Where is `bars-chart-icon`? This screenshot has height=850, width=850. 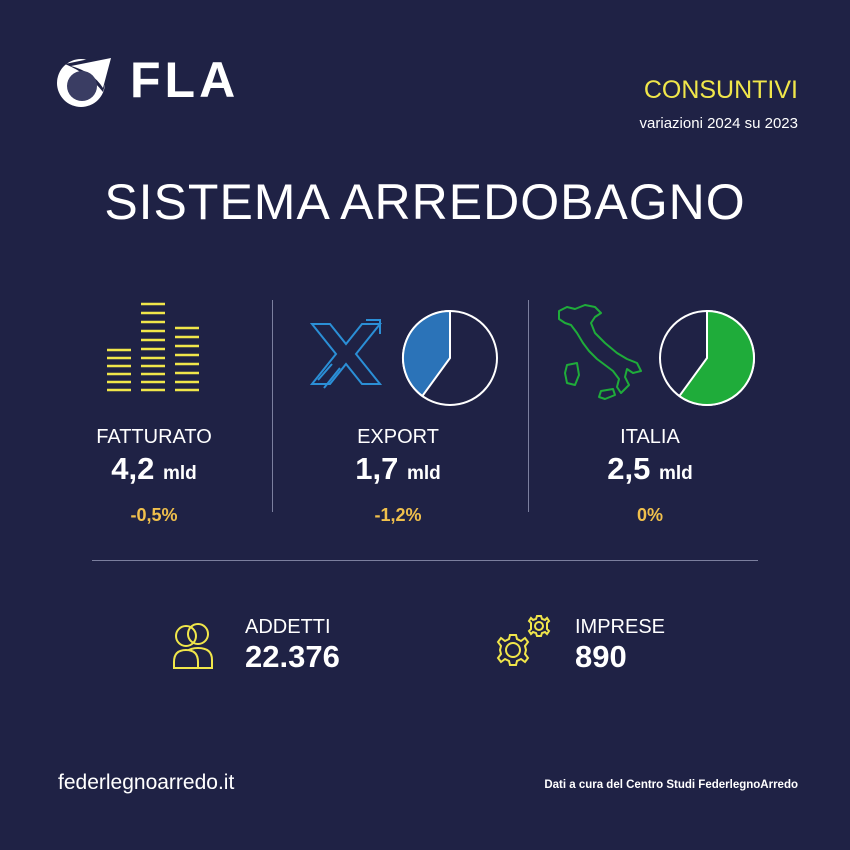
bars-chart-icon is located at coordinates (153, 349).